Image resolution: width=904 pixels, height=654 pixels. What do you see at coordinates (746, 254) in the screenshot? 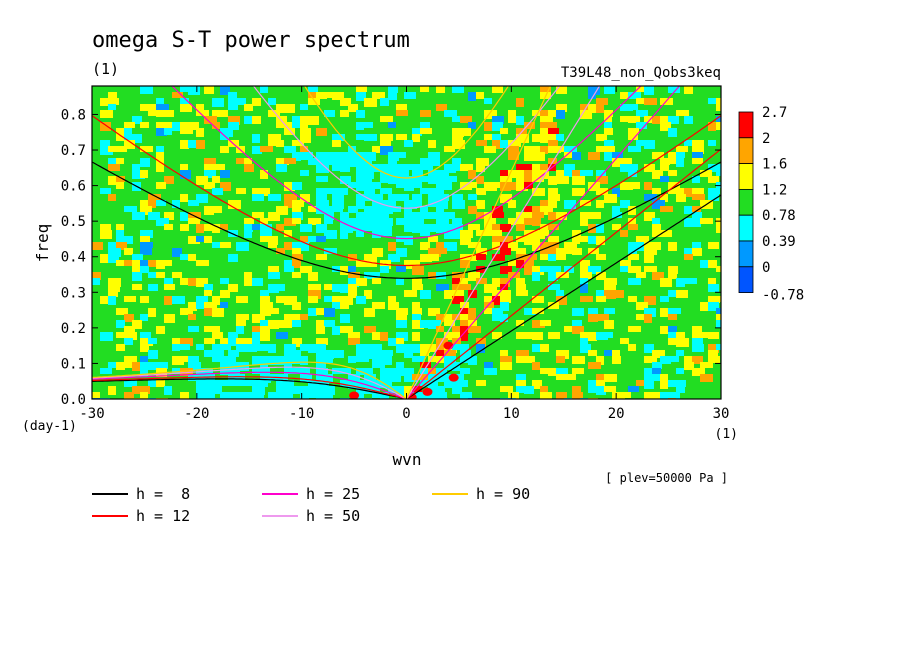
I see `colorbar-swatch` at bounding box center [746, 254].